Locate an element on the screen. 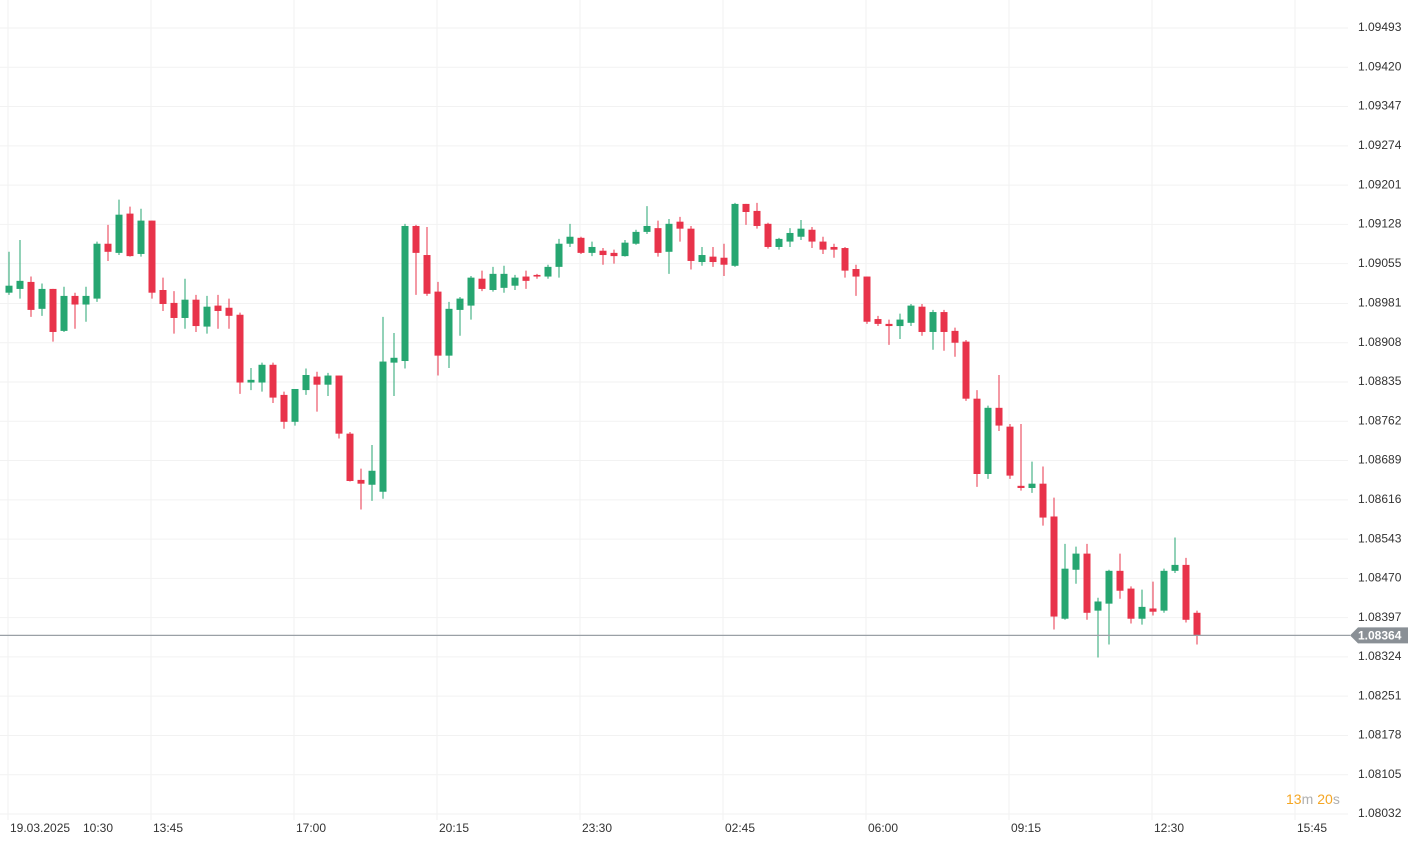 This screenshot has height=844, width=1413. x-tick-label: 20:15 is located at coordinates (454, 828).